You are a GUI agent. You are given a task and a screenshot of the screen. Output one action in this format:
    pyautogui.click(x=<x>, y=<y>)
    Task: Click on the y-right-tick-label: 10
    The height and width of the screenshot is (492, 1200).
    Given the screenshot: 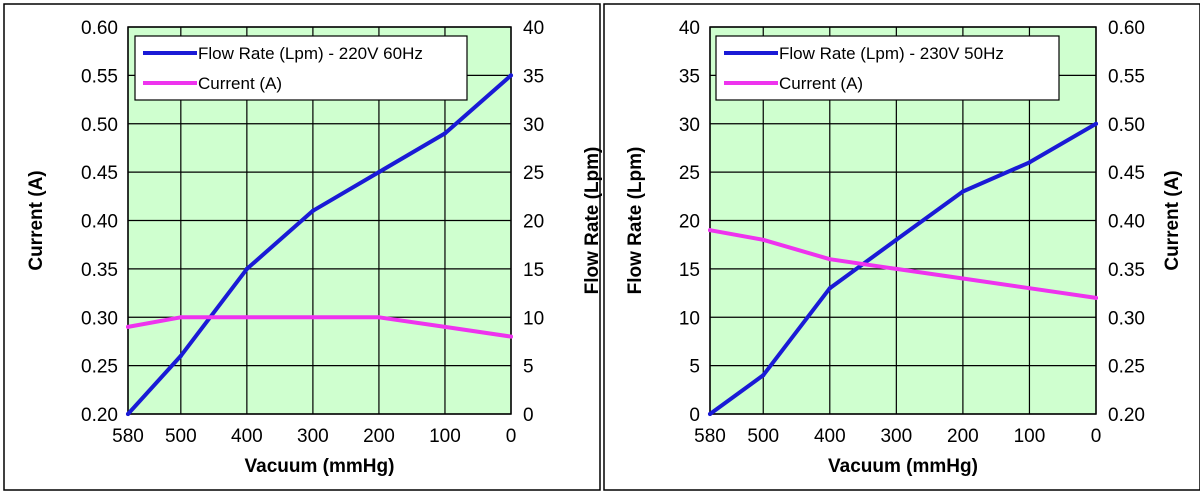 What is the action you would take?
    pyautogui.click(x=533, y=318)
    